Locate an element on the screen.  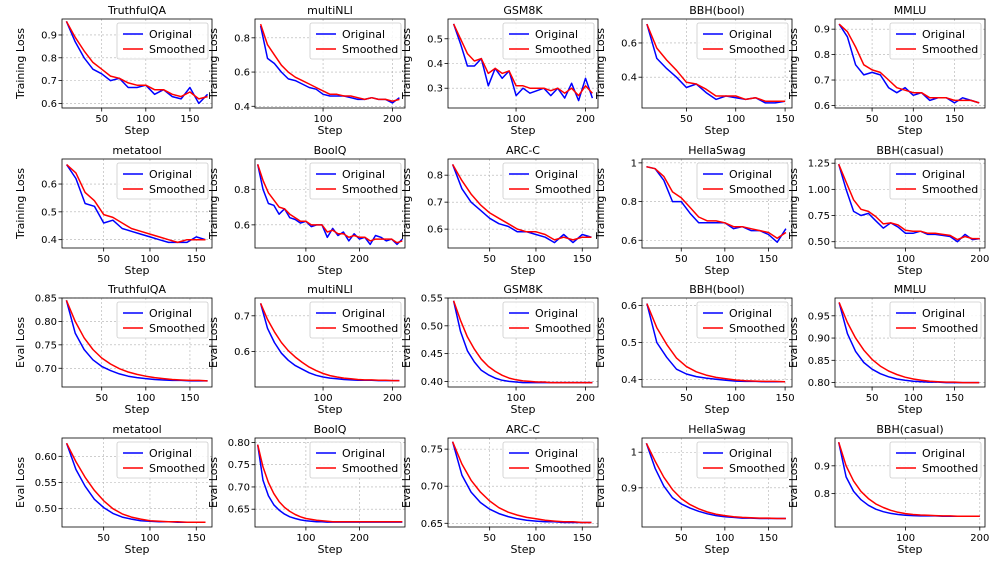
subplot-title: HellaSwag is located at coordinates (717, 429).